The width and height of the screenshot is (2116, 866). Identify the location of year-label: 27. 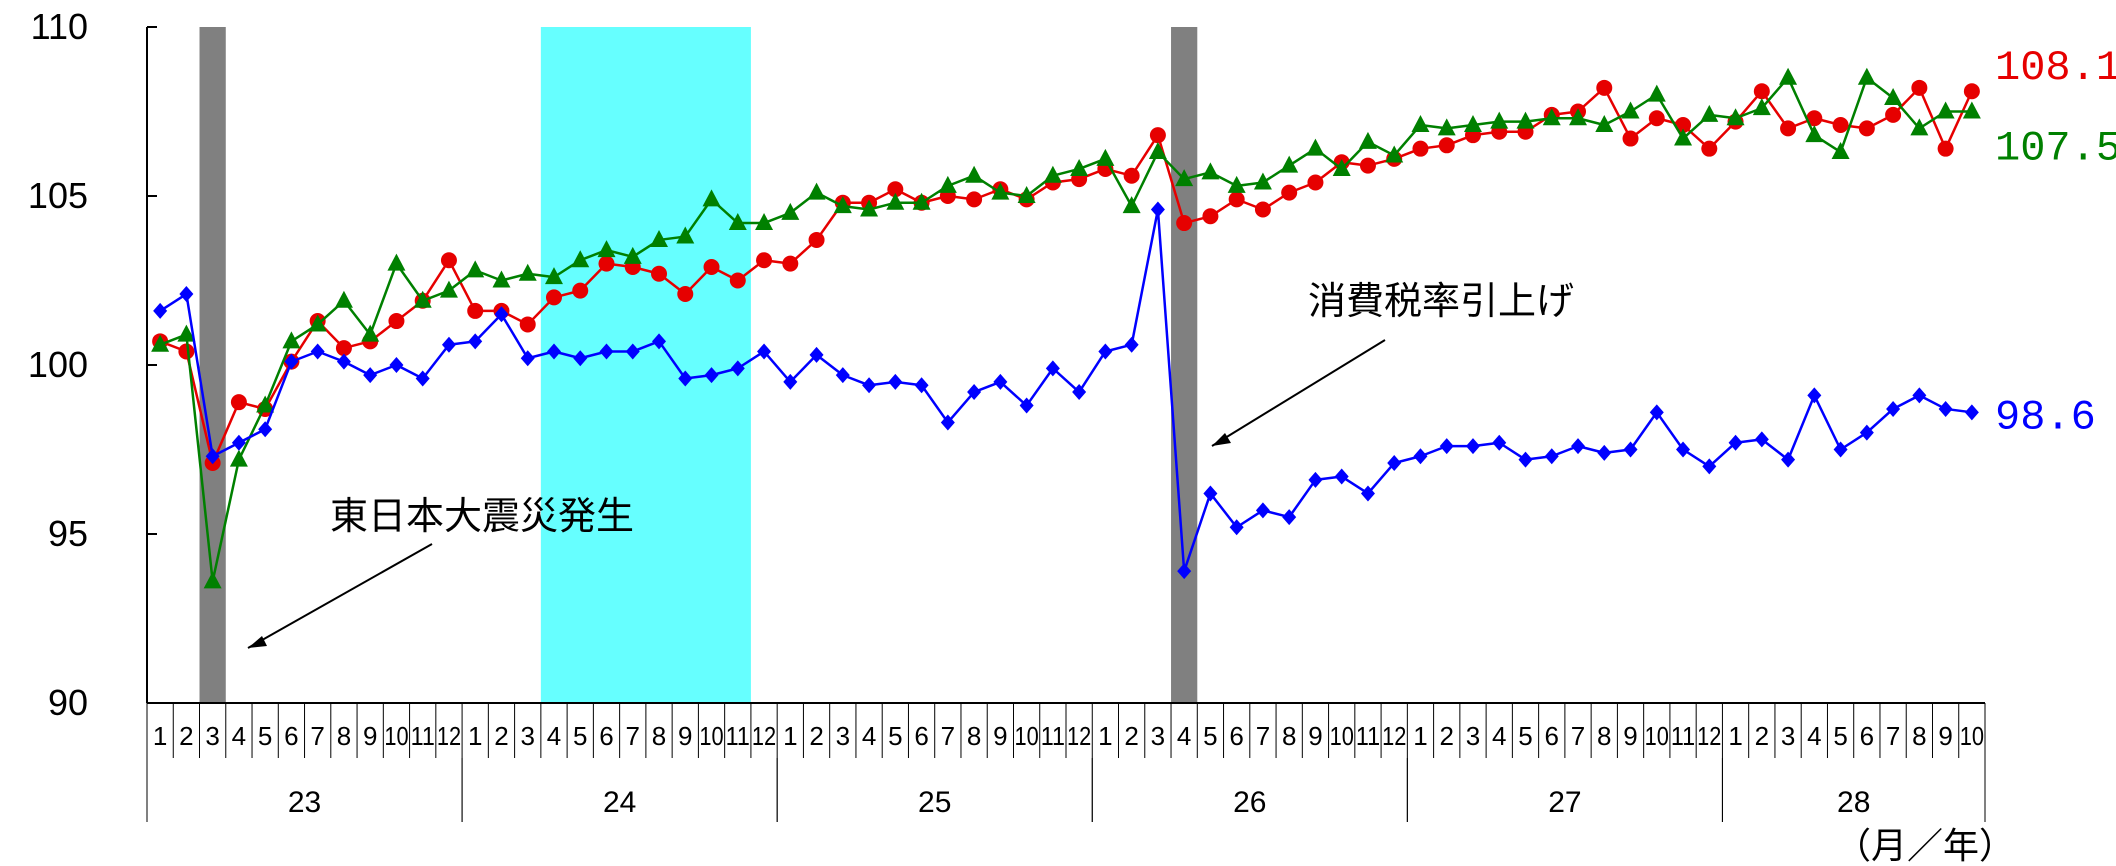
(1564, 802).